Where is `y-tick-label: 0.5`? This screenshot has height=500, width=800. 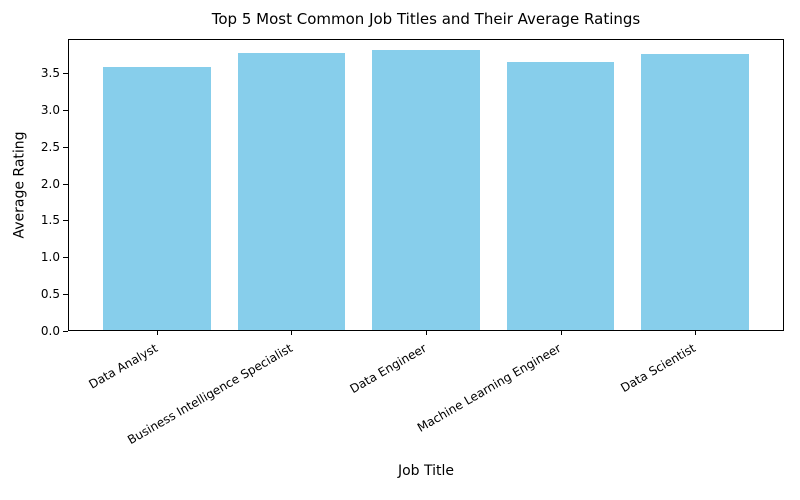 y-tick-label: 0.5 is located at coordinates (50, 294).